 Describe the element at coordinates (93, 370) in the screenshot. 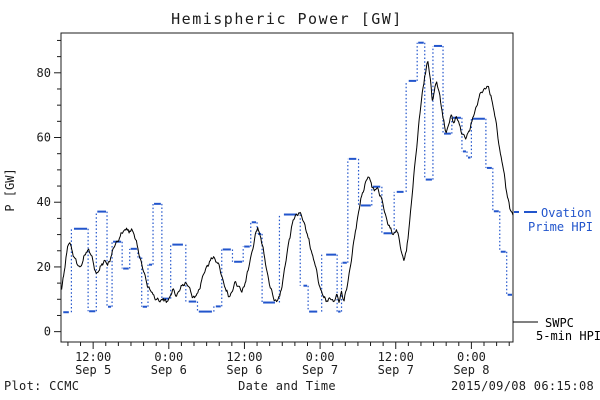

I see `tick-label: Sep 5` at that location.